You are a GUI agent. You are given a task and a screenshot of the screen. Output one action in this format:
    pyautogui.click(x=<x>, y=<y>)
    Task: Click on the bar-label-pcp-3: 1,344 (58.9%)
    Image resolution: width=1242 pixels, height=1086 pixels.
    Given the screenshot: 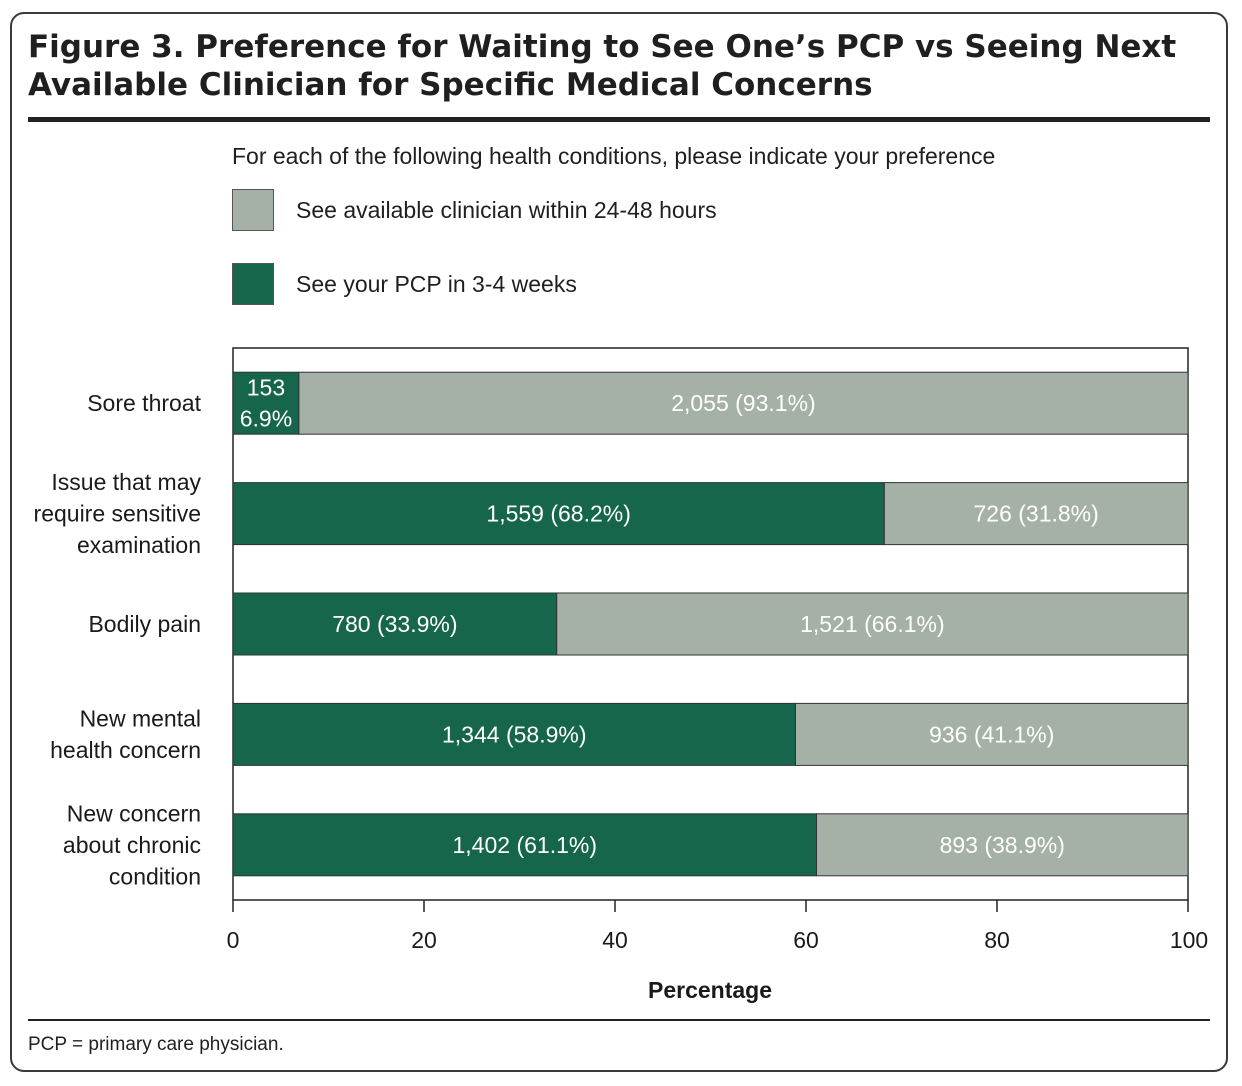 What is the action you would take?
    pyautogui.click(x=514, y=734)
    